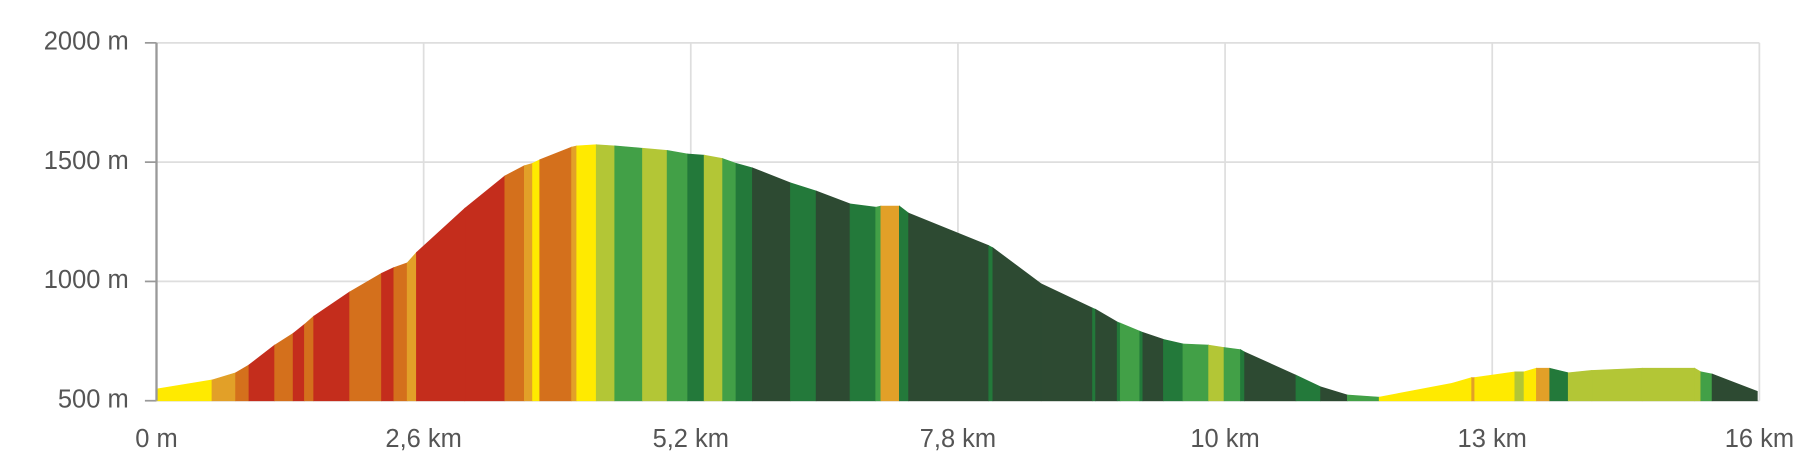  I want to click on y-tick-label: 1000 m, so click(86, 280).